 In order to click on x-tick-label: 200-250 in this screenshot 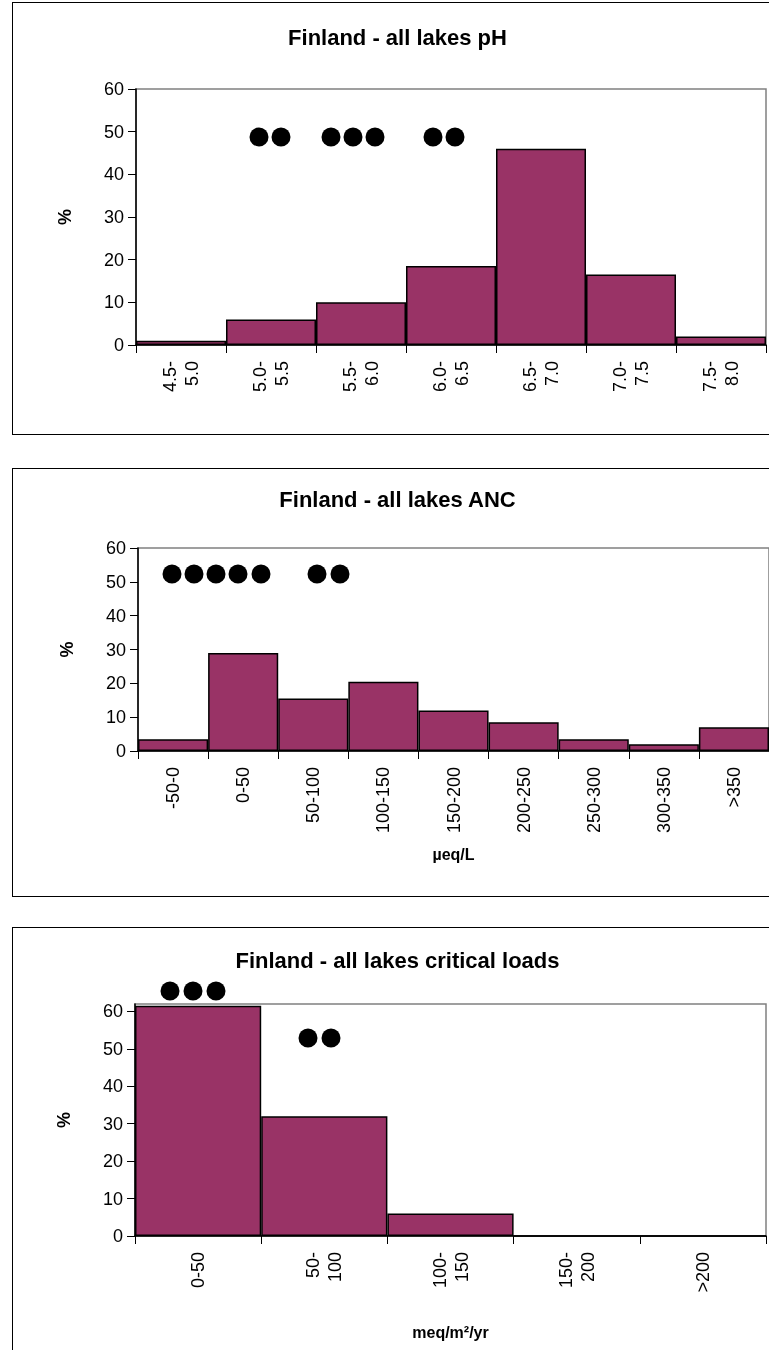, I will do `click(523, 800)`.